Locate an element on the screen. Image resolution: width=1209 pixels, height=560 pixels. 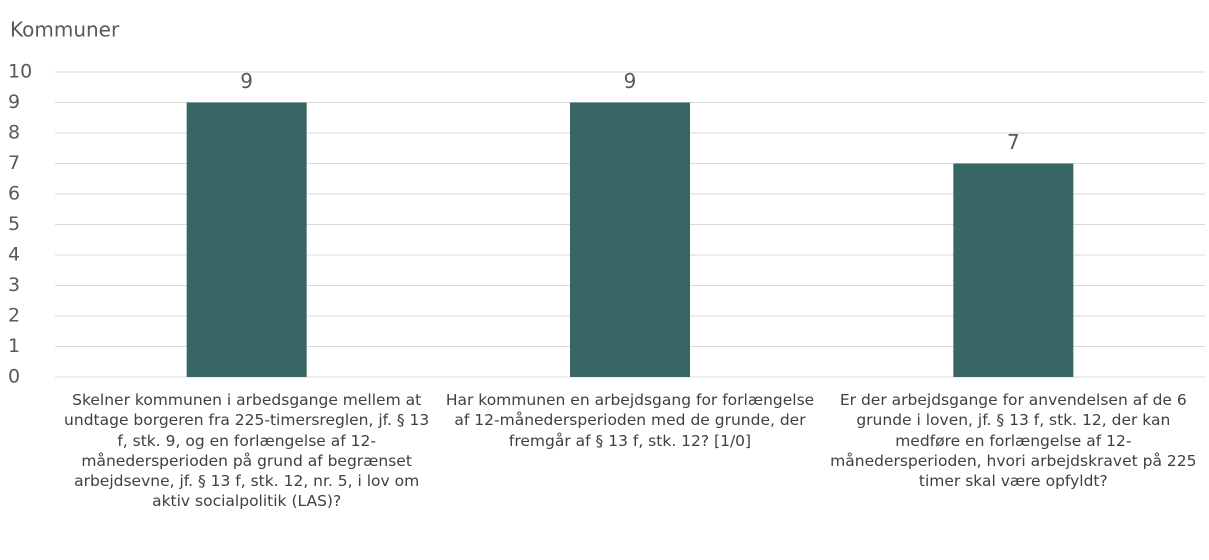
y-tick-label: 0 is located at coordinates (14, 376).